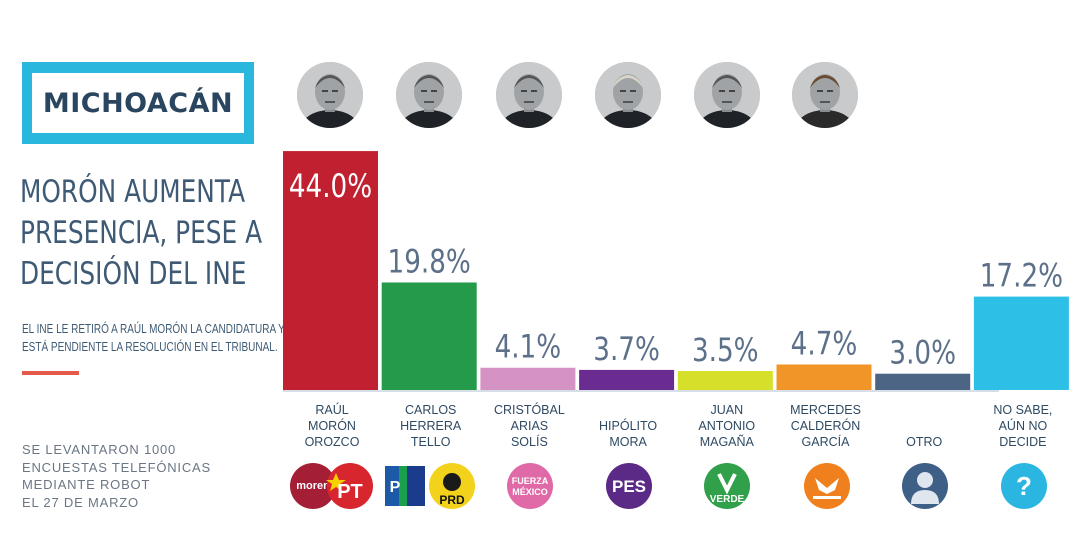 This screenshot has height=536, width=1080. I want to click on name-line: MAGAÑA, so click(726, 442).